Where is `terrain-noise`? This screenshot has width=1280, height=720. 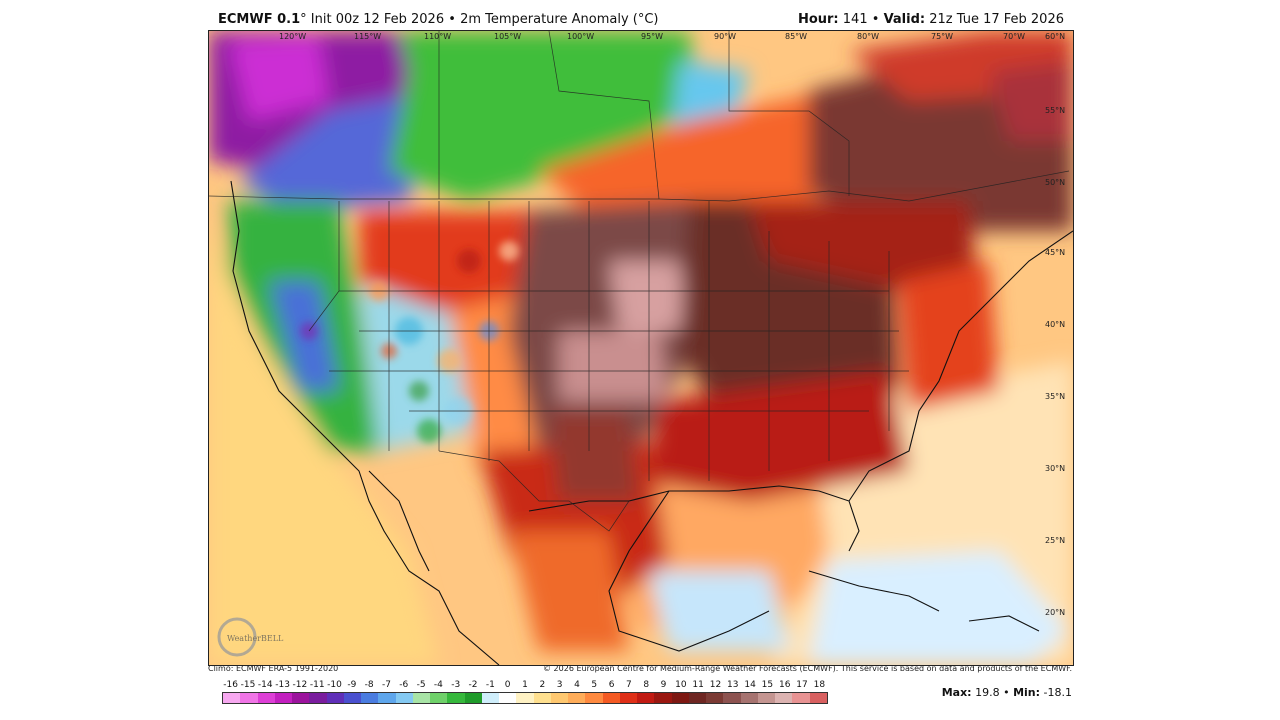
terrain-noise is located at coordinates (409, 342).